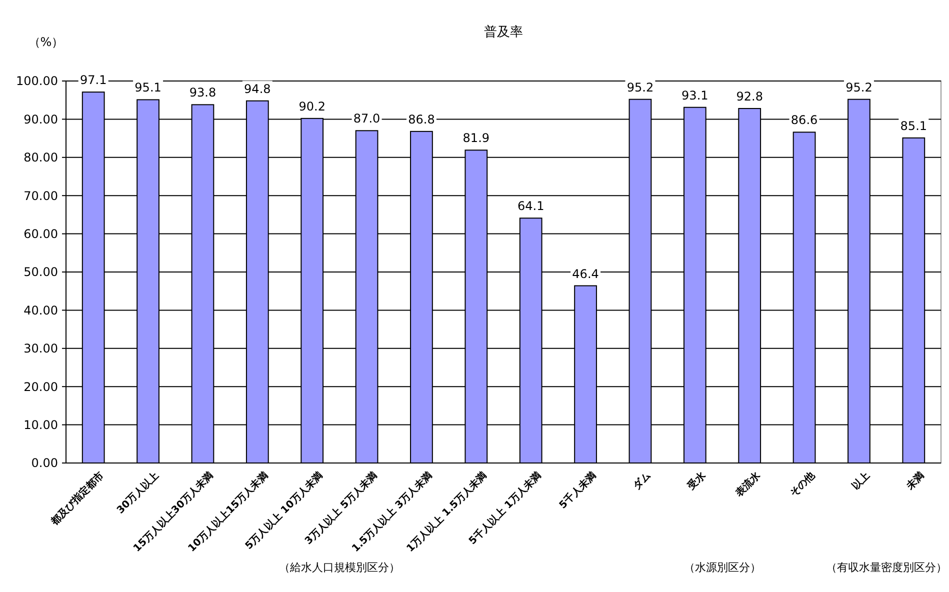 This screenshot has width=949, height=592. Describe the element at coordinates (41, 272) in the screenshot. I see `y-tick-label: 50.00` at that location.